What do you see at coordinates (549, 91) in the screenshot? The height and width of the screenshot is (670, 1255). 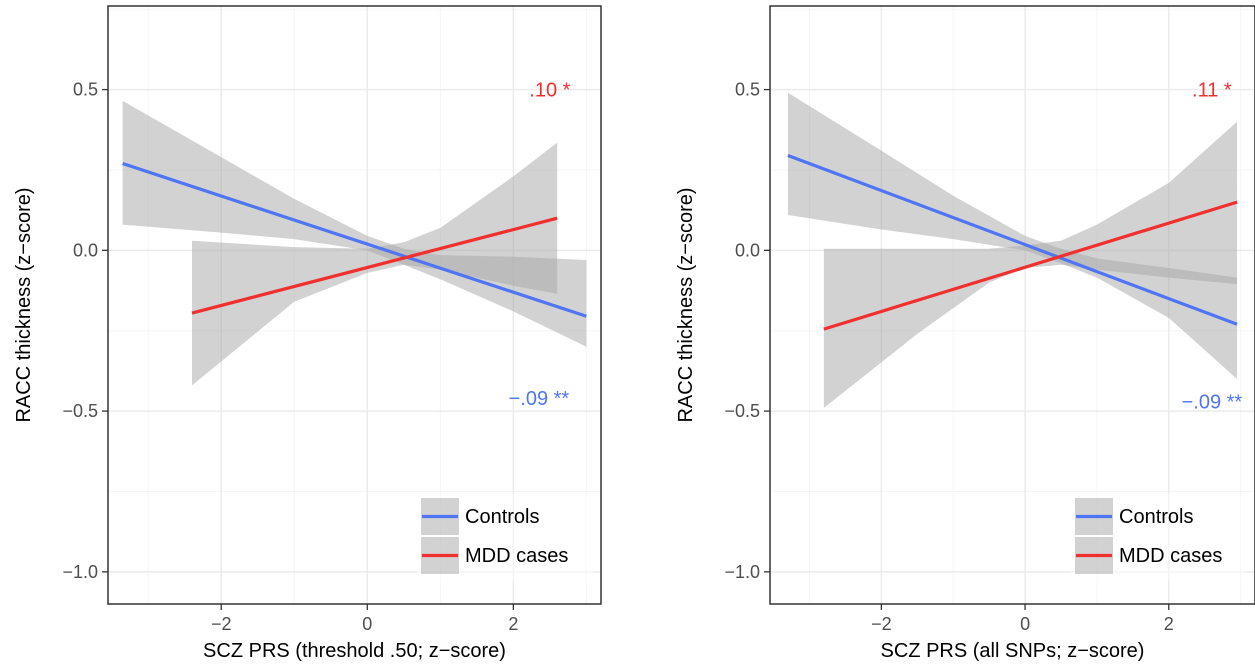 I see `coefficient-label-mdd: .10 *` at bounding box center [549, 91].